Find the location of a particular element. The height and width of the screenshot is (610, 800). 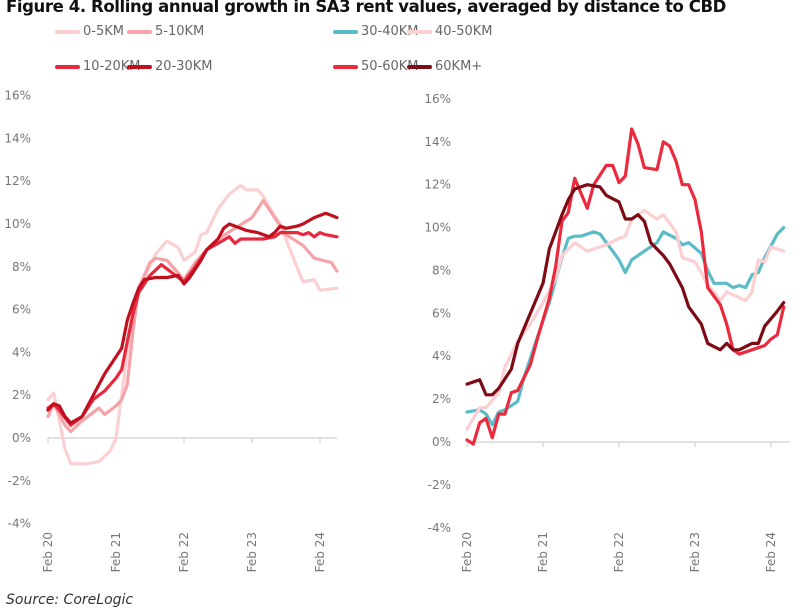

legend-label: 30-40KM is located at coordinates (390, 31).